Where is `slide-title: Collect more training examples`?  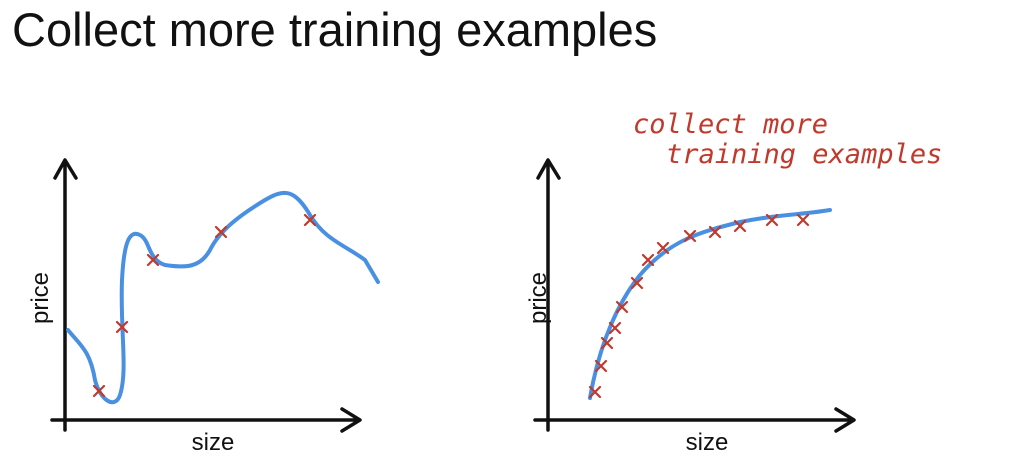
slide-title: Collect more training examples is located at coordinates (334, 29).